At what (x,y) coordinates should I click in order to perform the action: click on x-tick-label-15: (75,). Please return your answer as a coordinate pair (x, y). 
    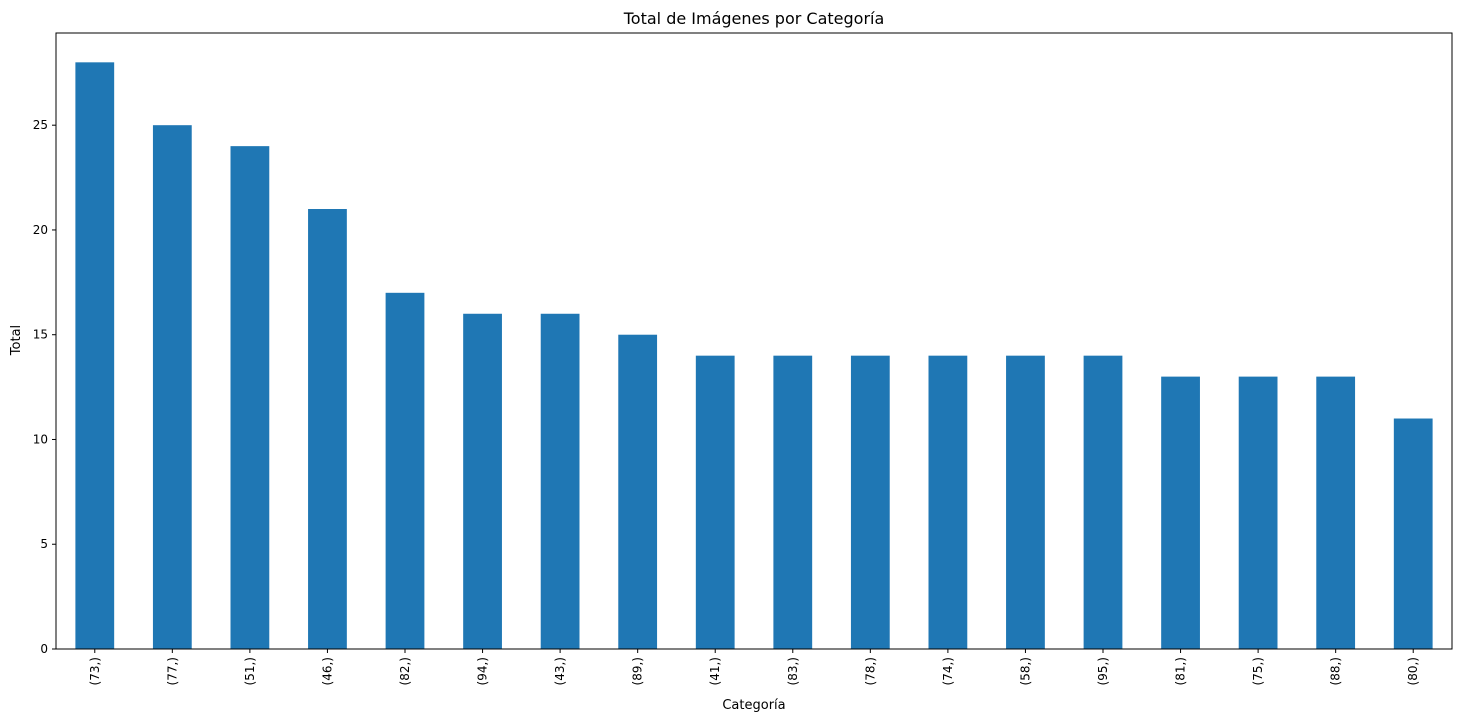
    Looking at the image, I should click on (1258, 671).